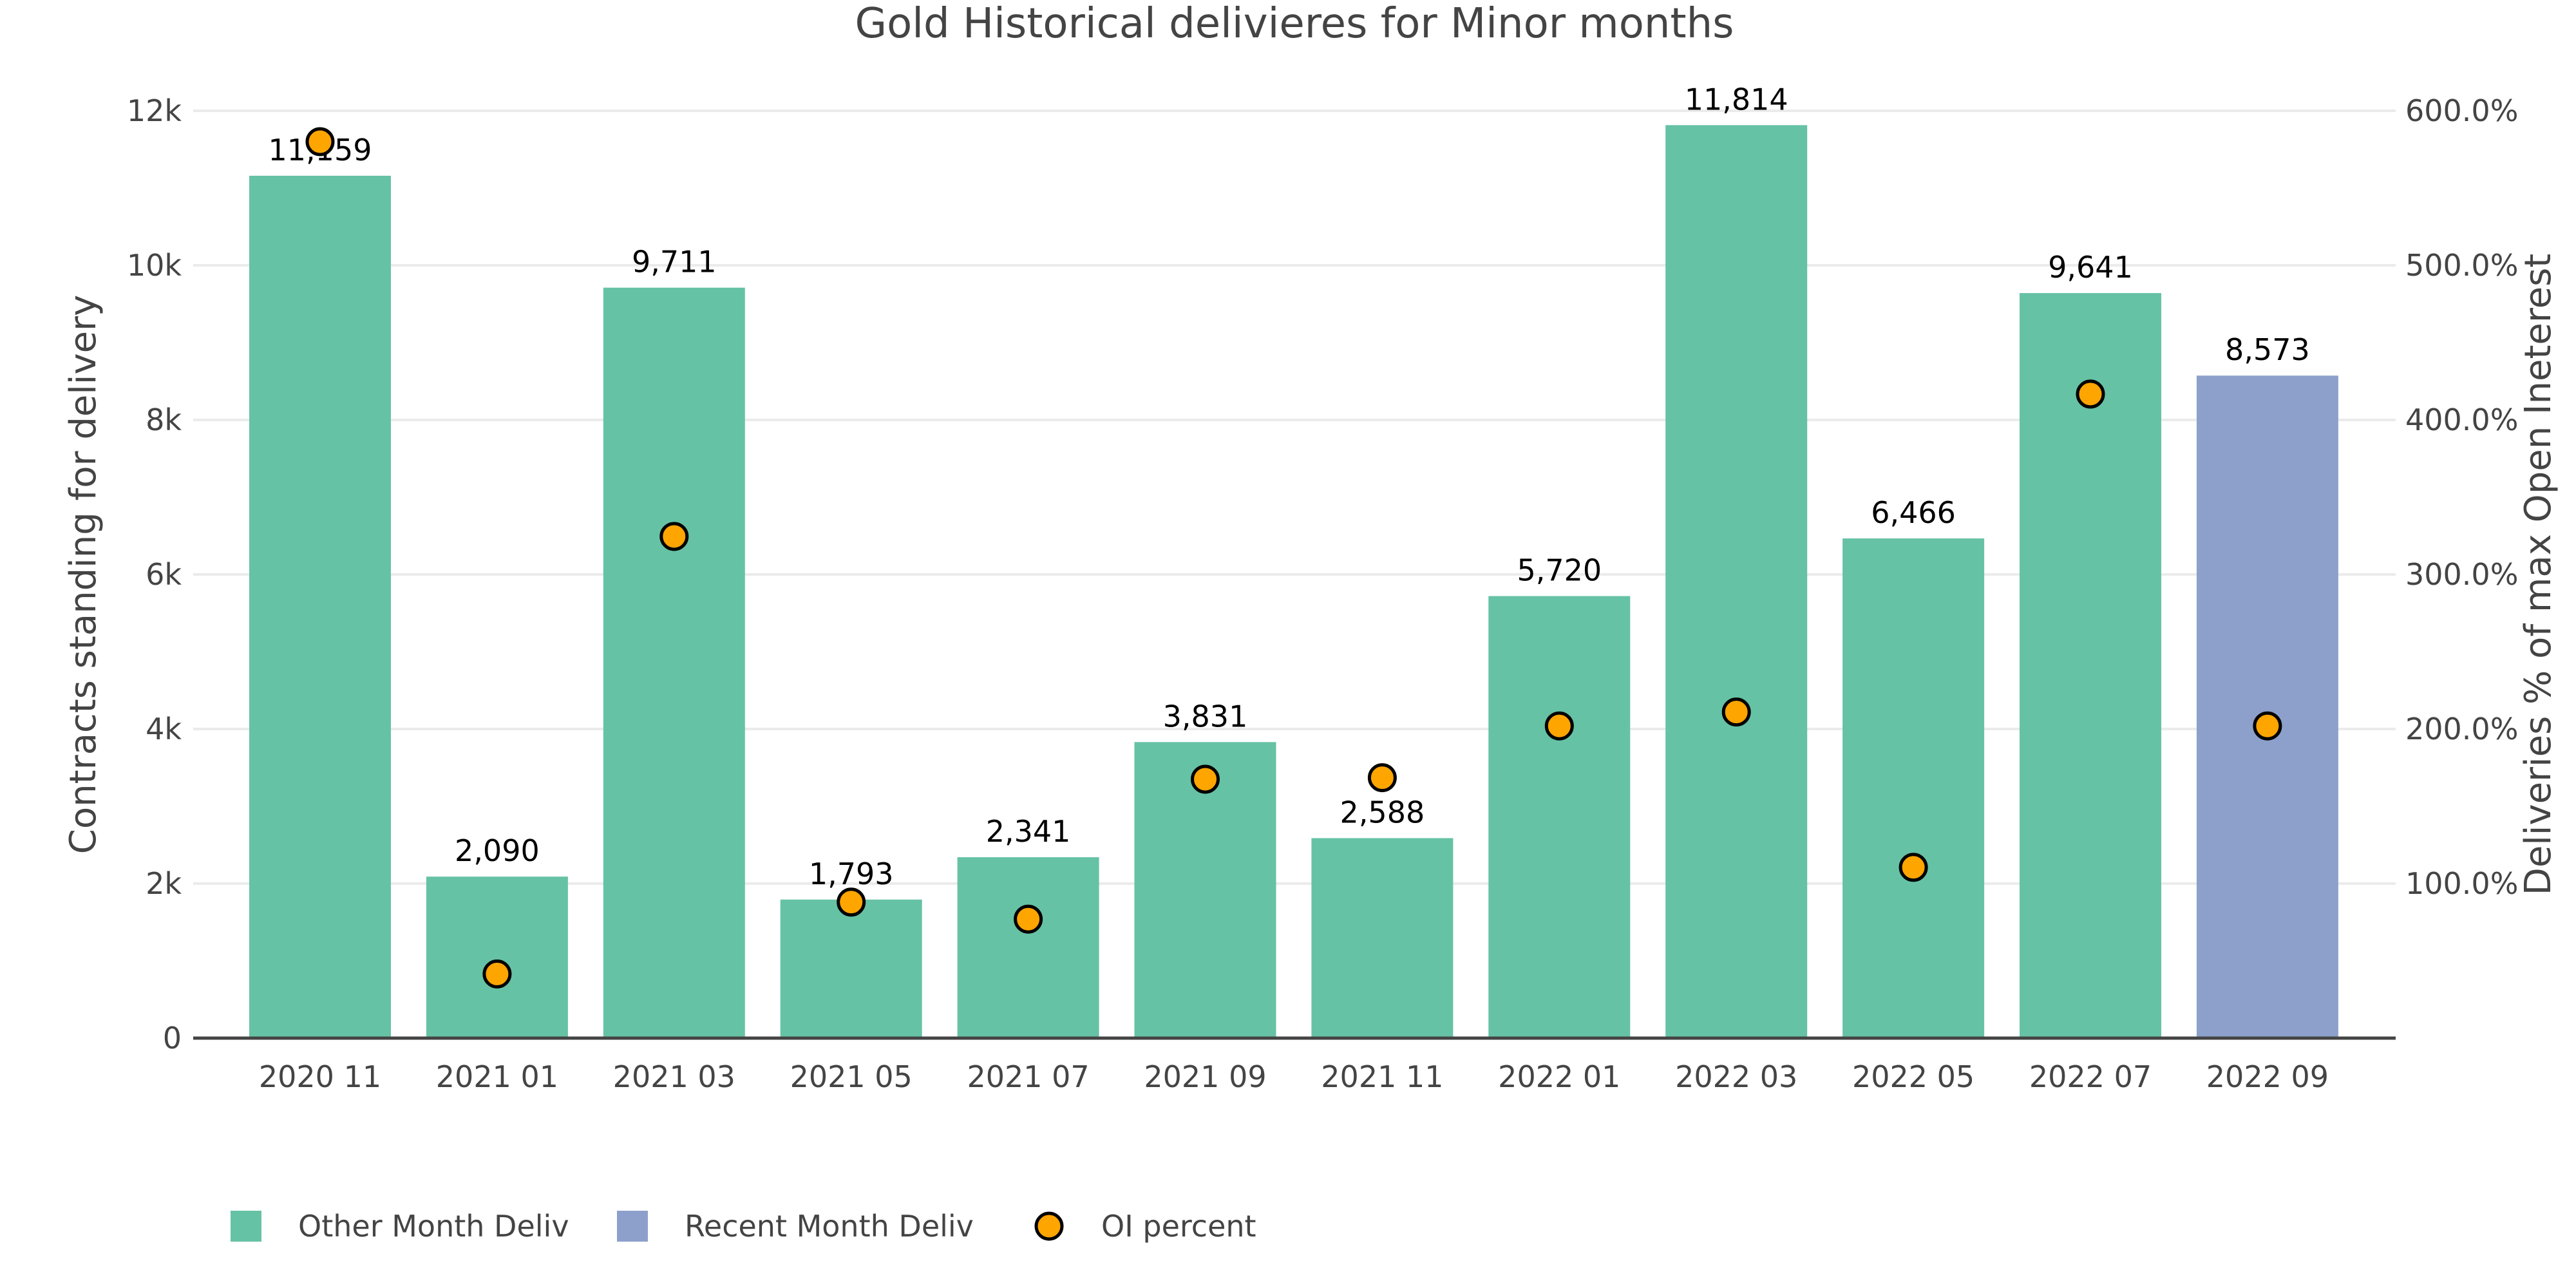 This screenshot has width=2576, height=1288. Describe the element at coordinates (1913, 512) in the screenshot. I see `bar-value-label: 6,466` at that location.